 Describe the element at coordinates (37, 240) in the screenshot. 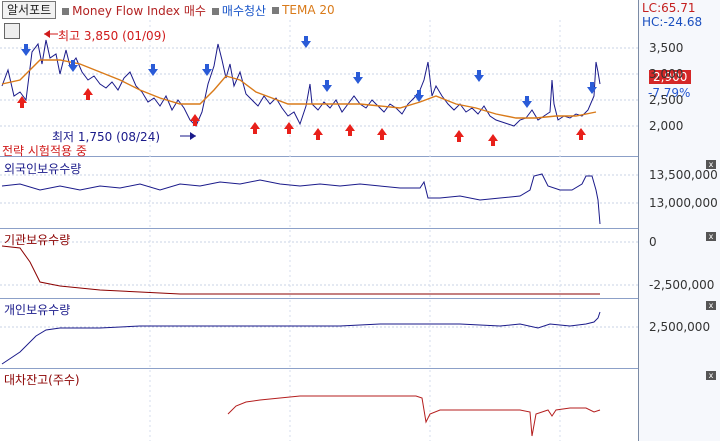

I see `institution-pane-title: 기관보유수량` at that location.